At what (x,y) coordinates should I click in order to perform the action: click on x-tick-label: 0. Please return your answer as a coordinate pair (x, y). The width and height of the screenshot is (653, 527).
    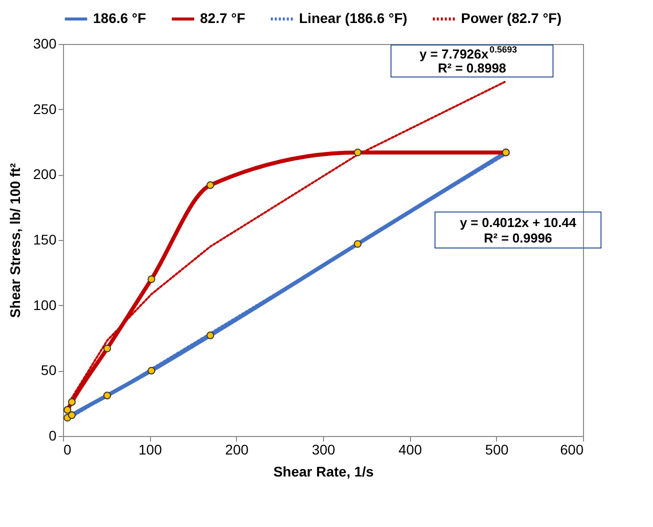
    Looking at the image, I should click on (68, 450).